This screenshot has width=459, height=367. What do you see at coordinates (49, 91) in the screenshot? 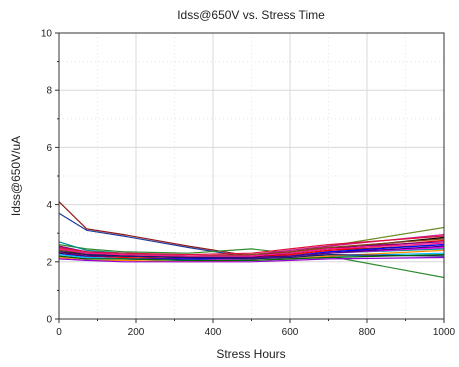
I see `y-tick-label: 8` at bounding box center [49, 91].